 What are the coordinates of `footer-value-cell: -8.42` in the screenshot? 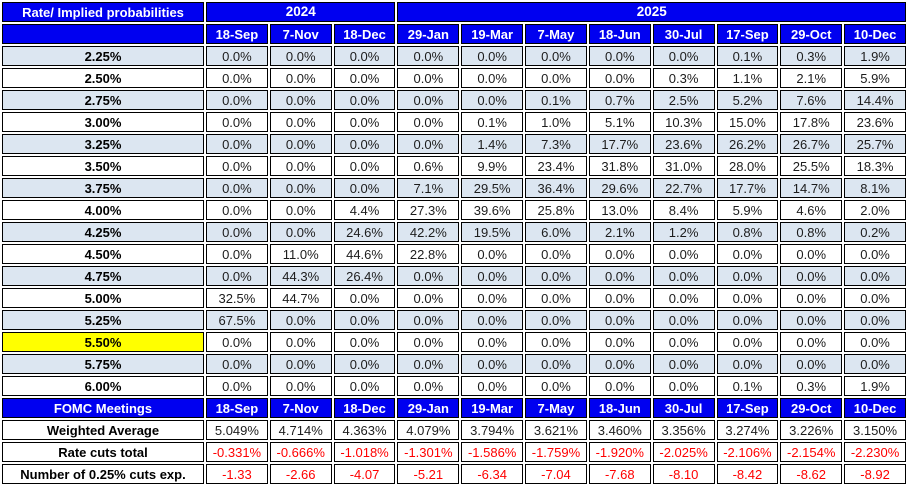 It's located at (747, 474).